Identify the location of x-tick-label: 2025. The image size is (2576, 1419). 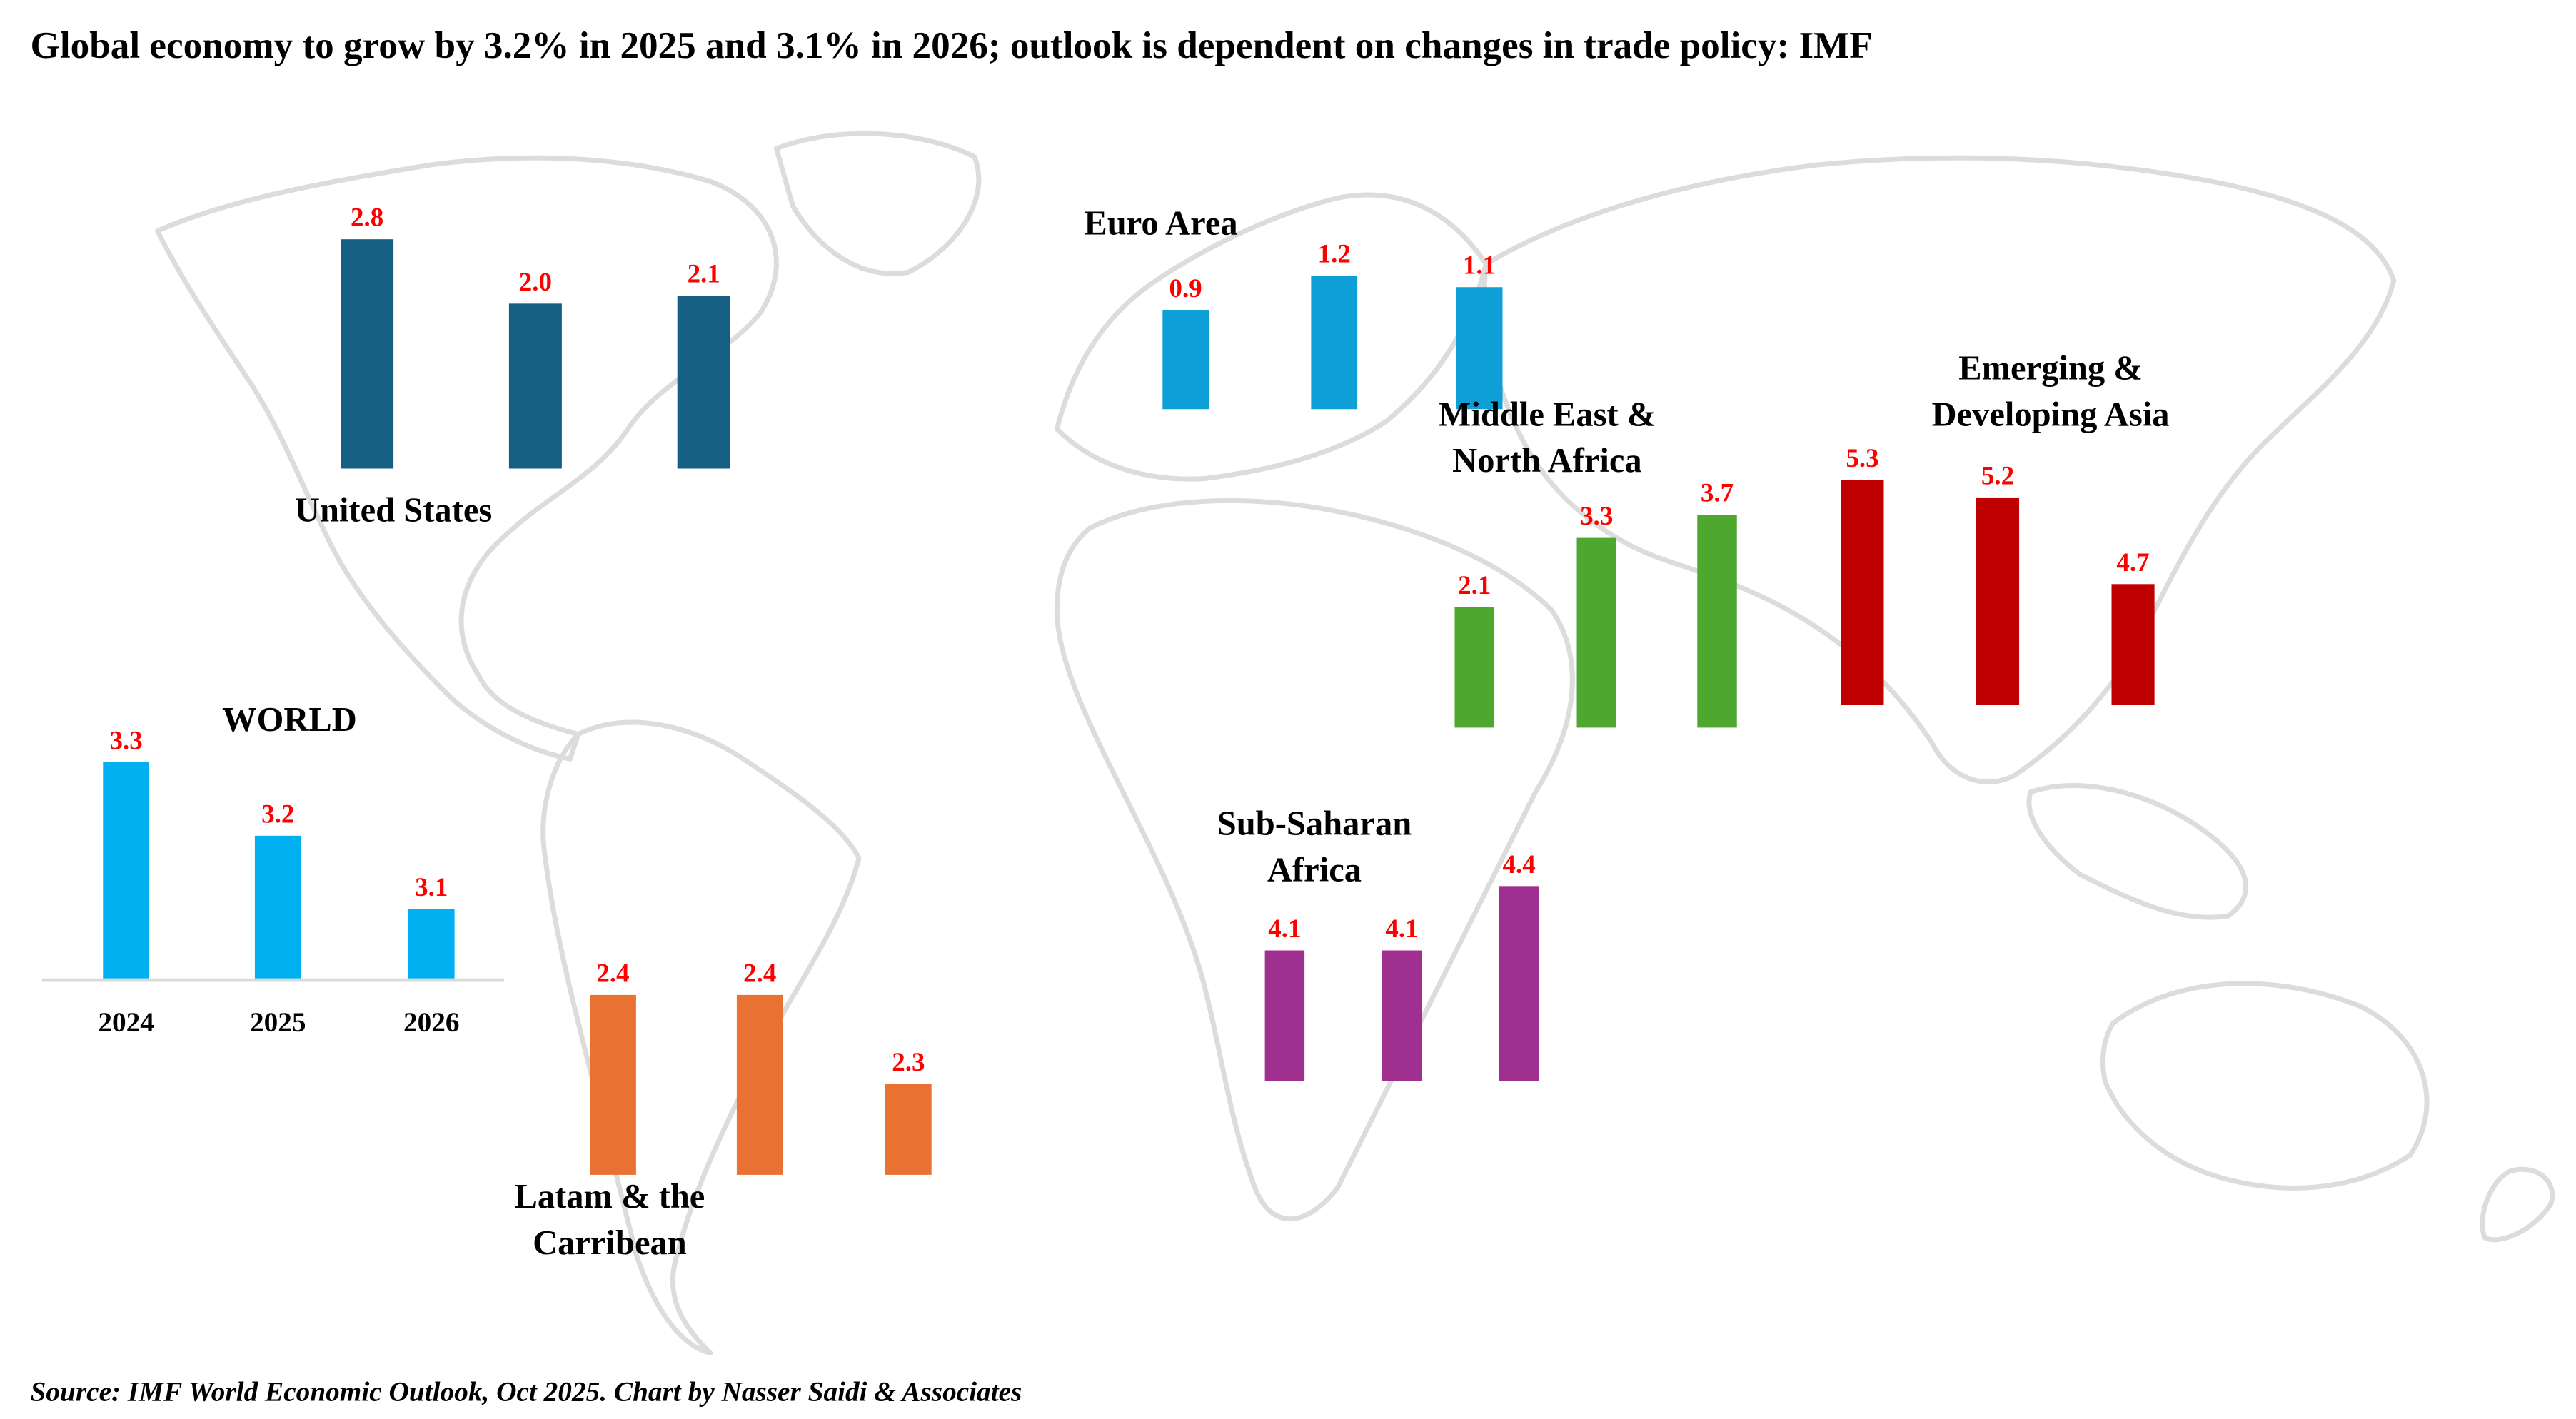
(278, 1022).